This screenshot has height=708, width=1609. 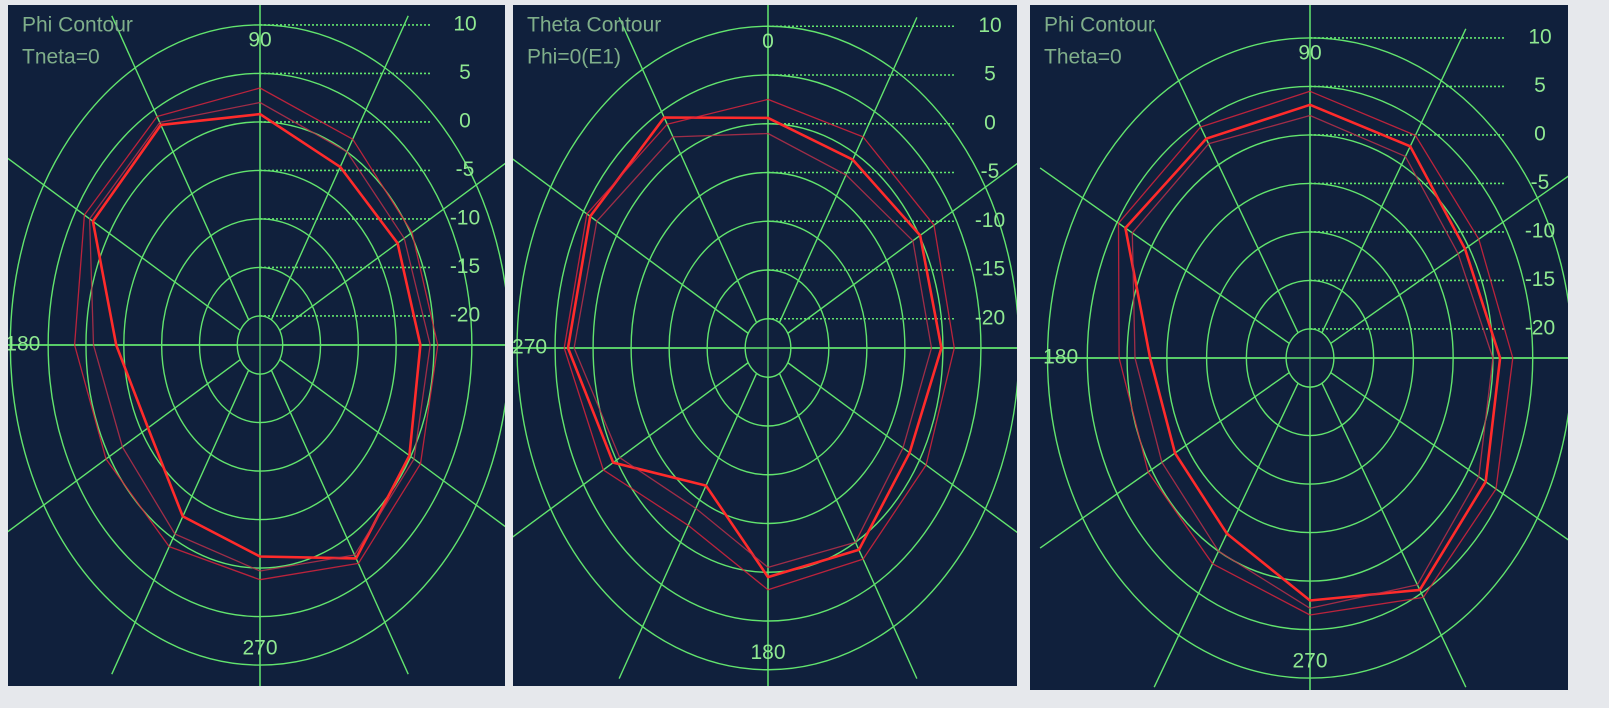 What do you see at coordinates (594, 25) in the screenshot?
I see `chart-title: Theta Contour` at bounding box center [594, 25].